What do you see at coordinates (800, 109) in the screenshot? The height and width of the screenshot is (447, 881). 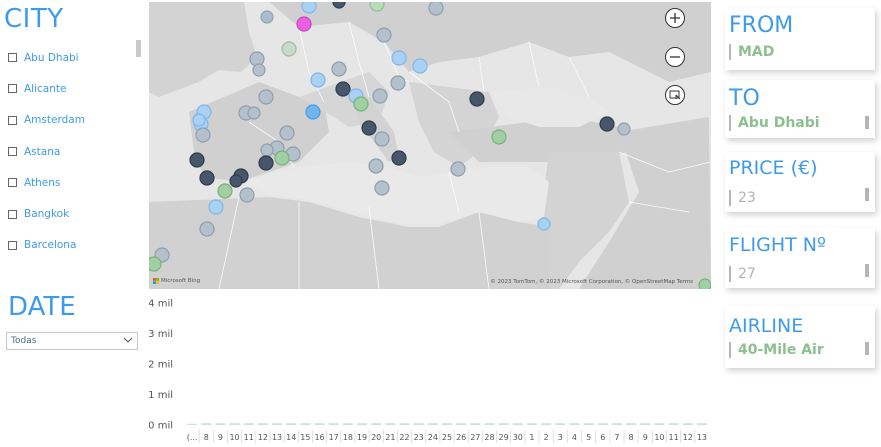 I see `to-card: TO Abu Dhabi` at bounding box center [800, 109].